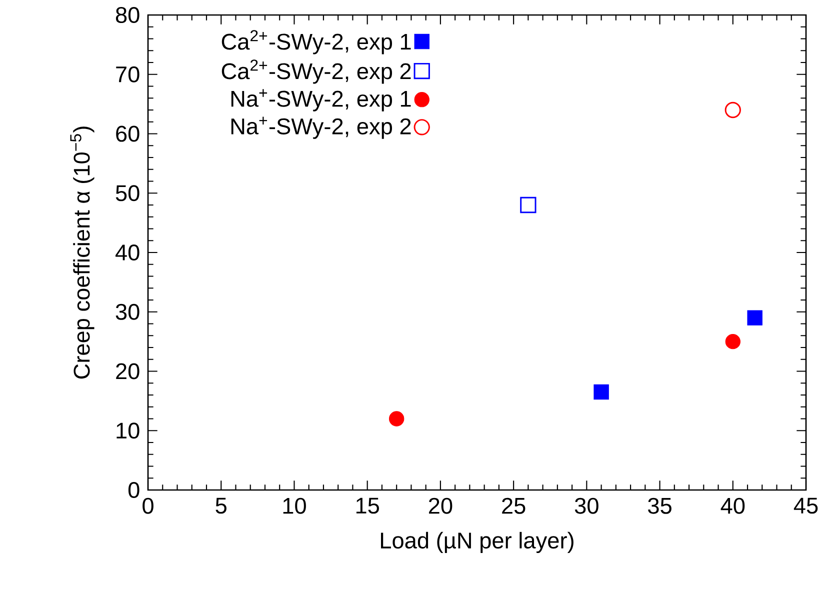 The height and width of the screenshot is (594, 827). I want to click on x-tick-label: 35, so click(660, 506).